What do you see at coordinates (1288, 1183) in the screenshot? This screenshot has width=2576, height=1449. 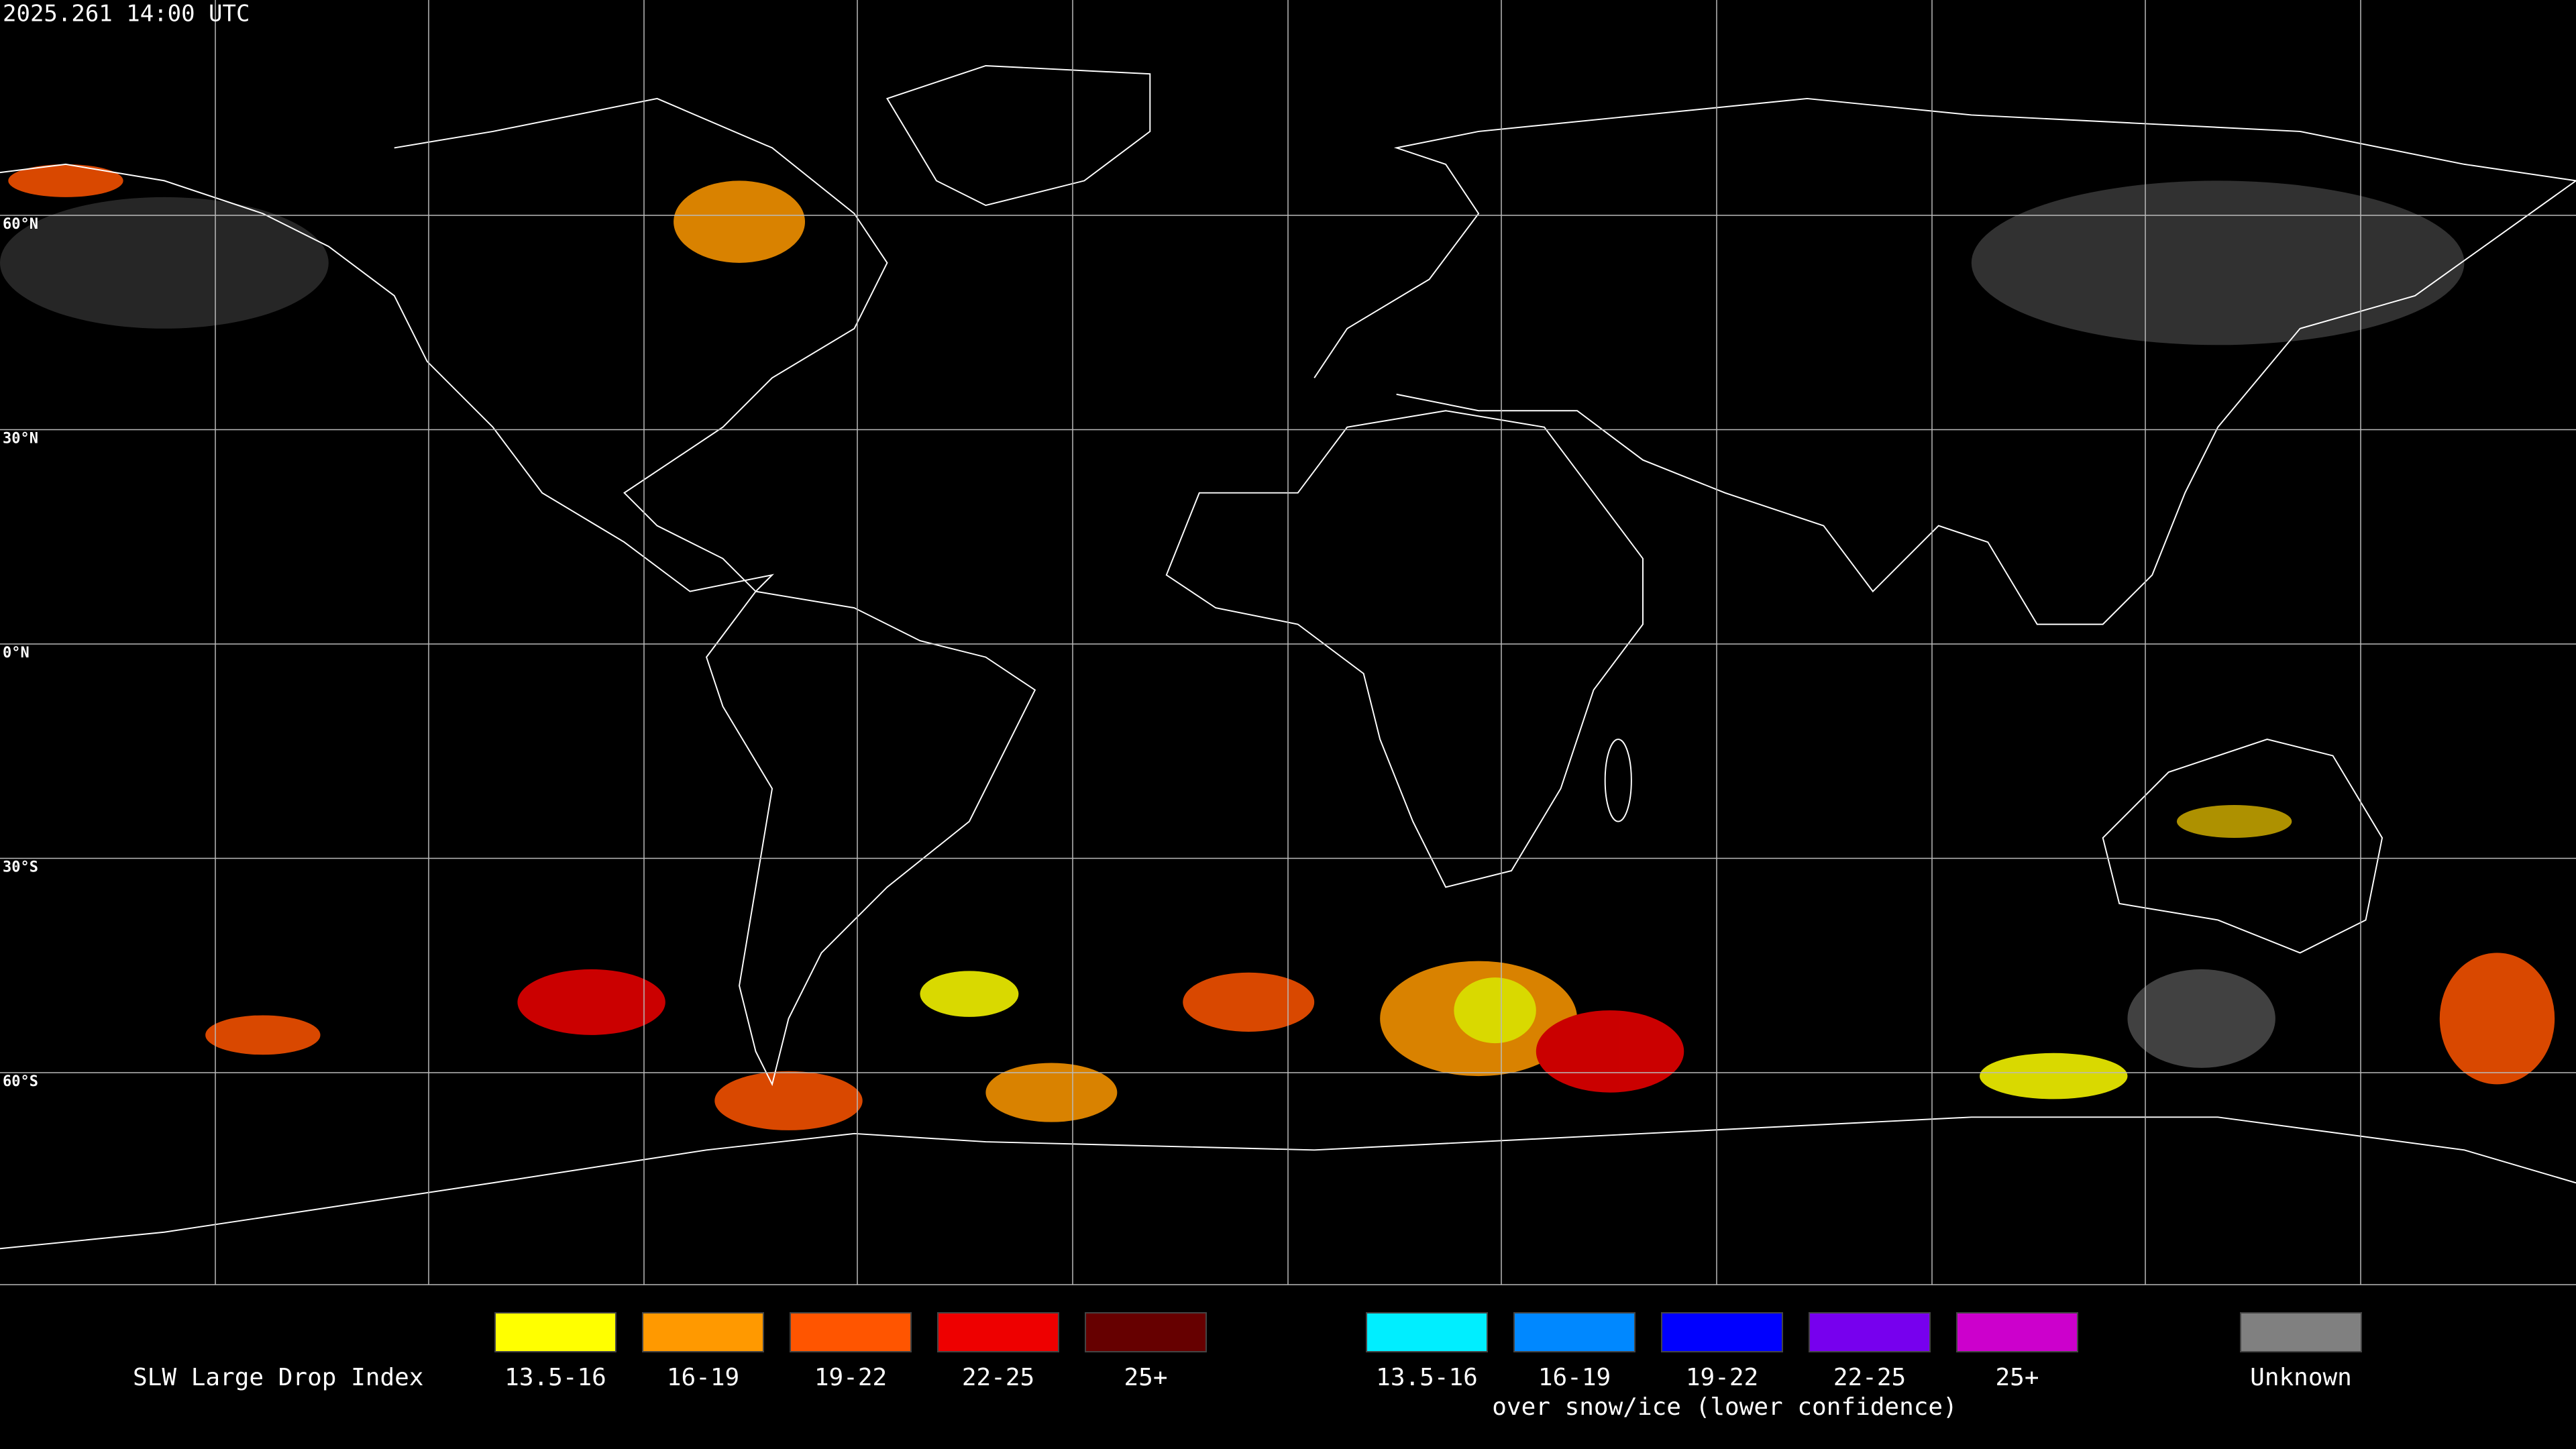 I see `antarctica` at bounding box center [1288, 1183].